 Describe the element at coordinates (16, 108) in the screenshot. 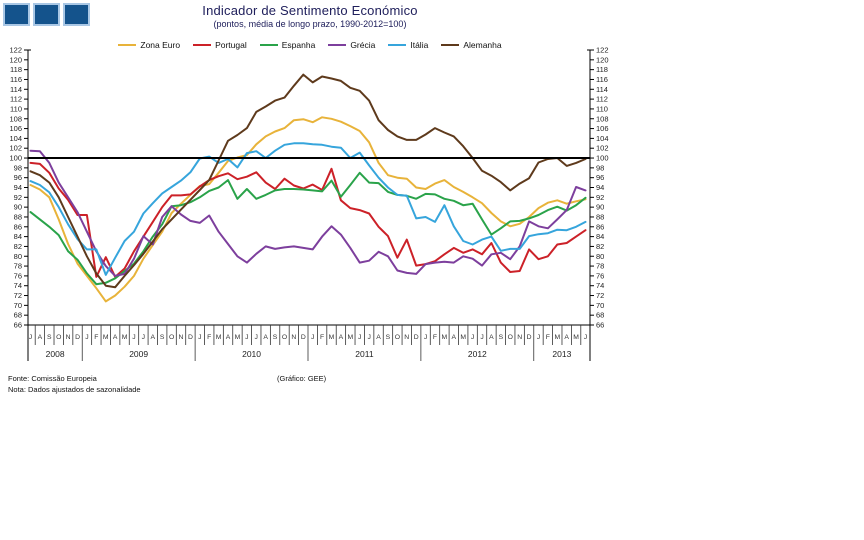

I see `y-tick-label-left: 110` at that location.